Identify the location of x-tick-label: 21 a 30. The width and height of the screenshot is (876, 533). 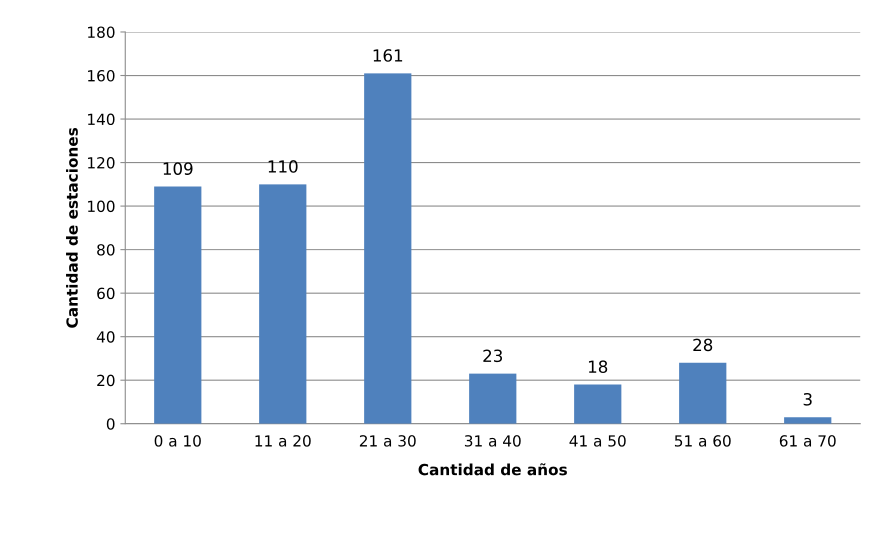
(388, 441).